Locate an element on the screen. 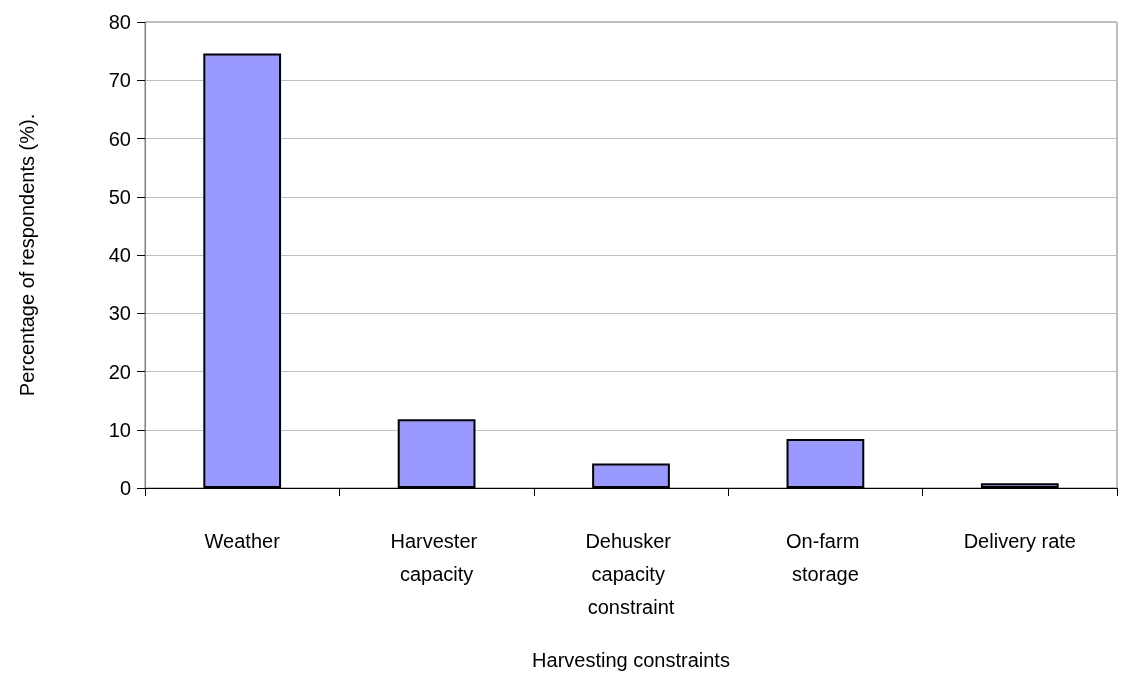 The width and height of the screenshot is (1129, 690). x-tick-label: Dehusker capacity constraint is located at coordinates (631, 573).